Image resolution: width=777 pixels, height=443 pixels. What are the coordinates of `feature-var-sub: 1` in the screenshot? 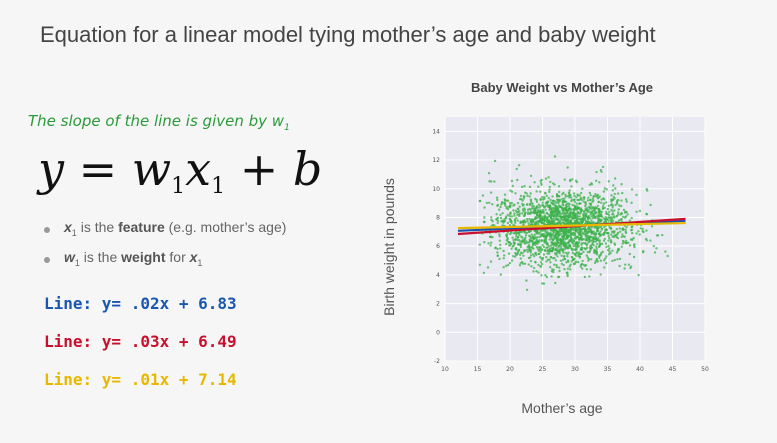 It's located at (74, 232).